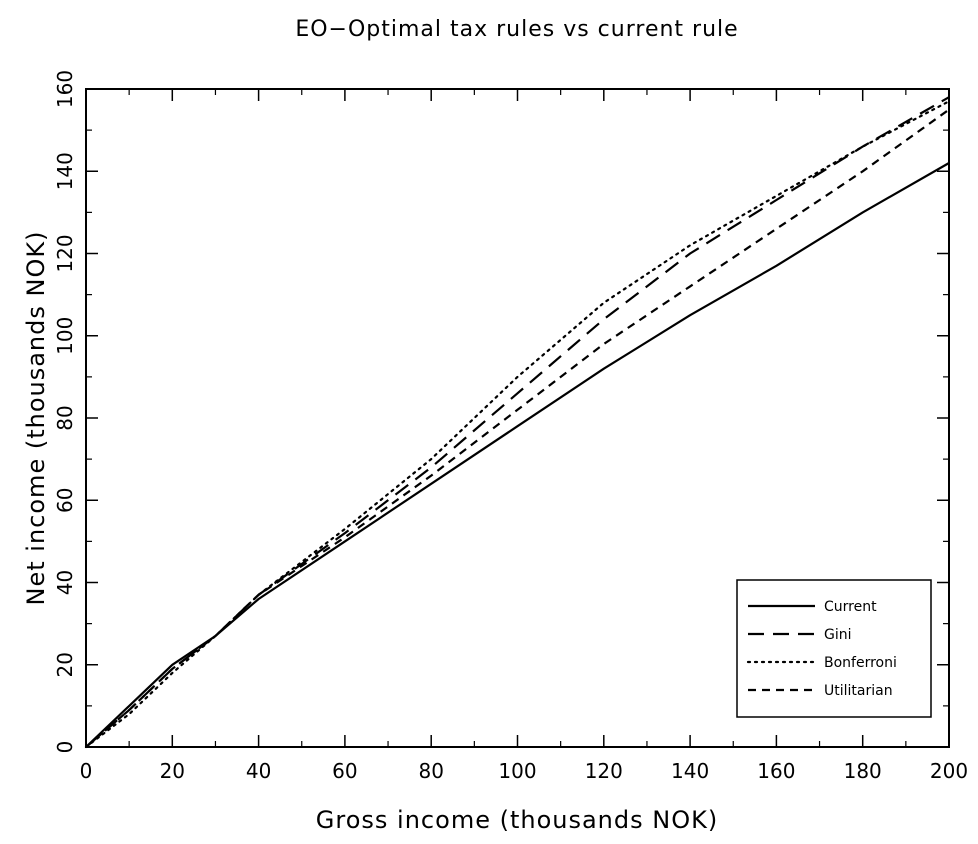  I want to click on legend-label-utilitarian: Utilitarian, so click(858, 691).